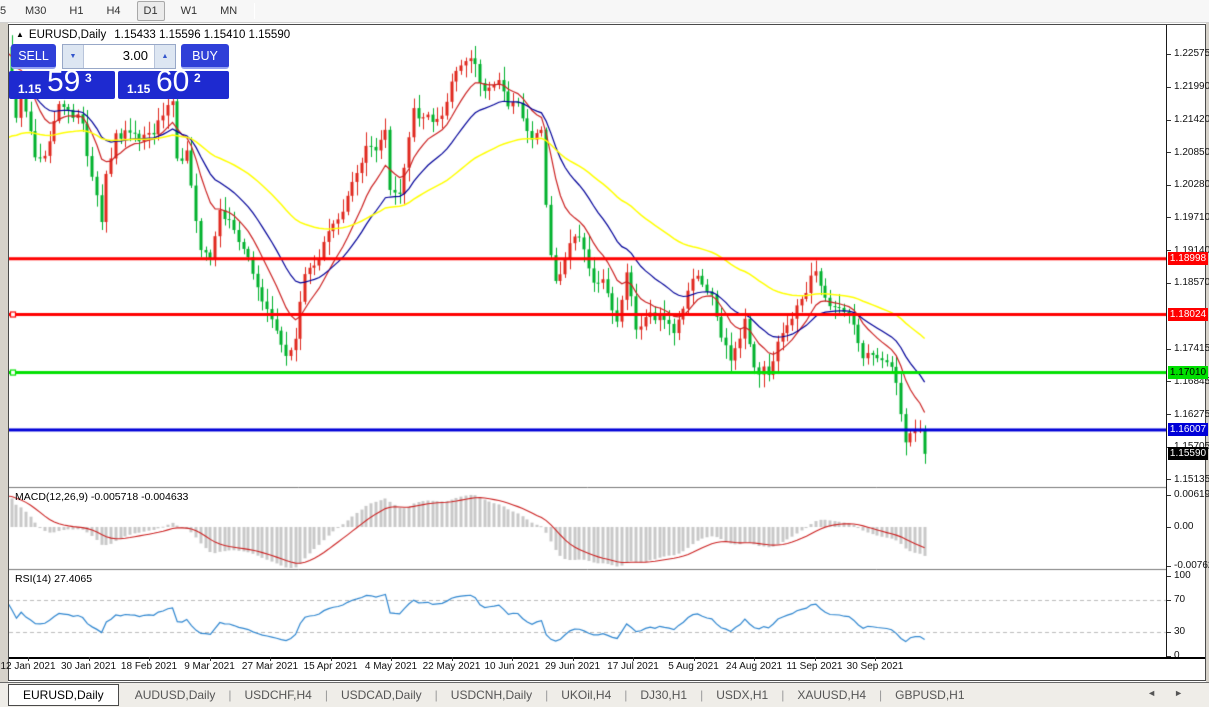 This screenshot has height=707, width=1209. I want to click on timeframe-toolbar: 5 M30 H1 H4 D1 W1 MN, so click(604, 11).